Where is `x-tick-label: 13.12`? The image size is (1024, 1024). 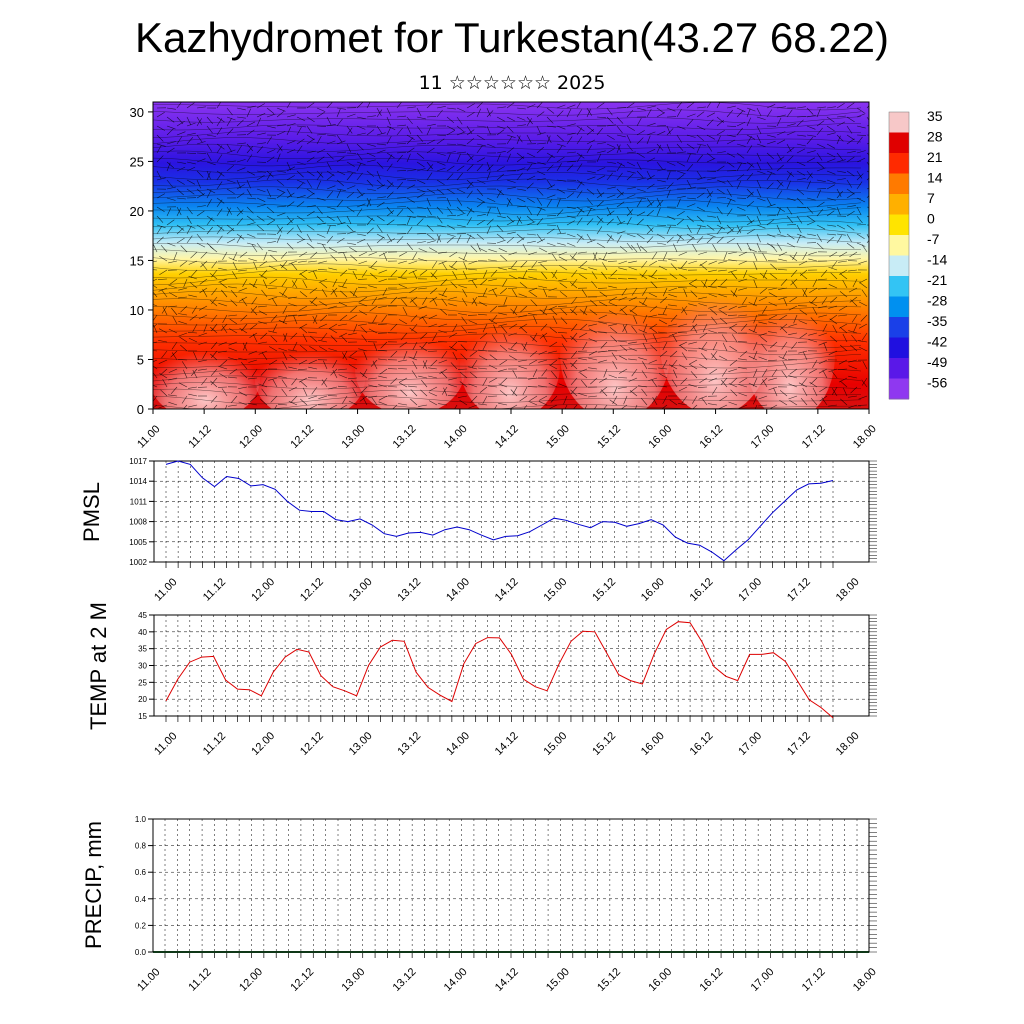
x-tick-label: 13.12 is located at coordinates (409, 590).